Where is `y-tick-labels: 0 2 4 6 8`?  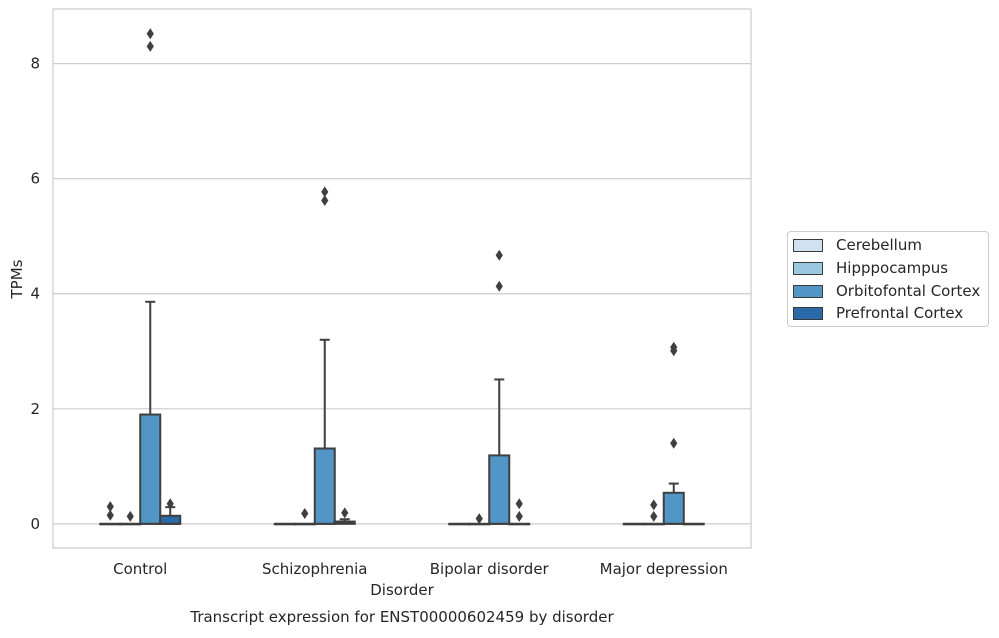
y-tick-labels: 0 2 4 6 8 is located at coordinates (35, 294).